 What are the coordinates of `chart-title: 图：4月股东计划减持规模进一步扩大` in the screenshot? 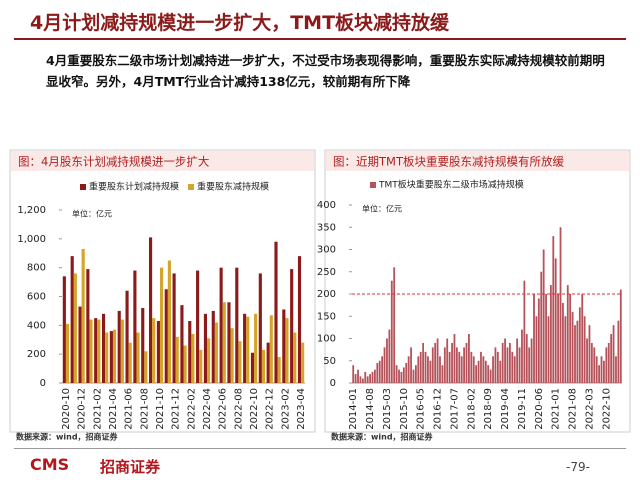 It's located at (114, 162).